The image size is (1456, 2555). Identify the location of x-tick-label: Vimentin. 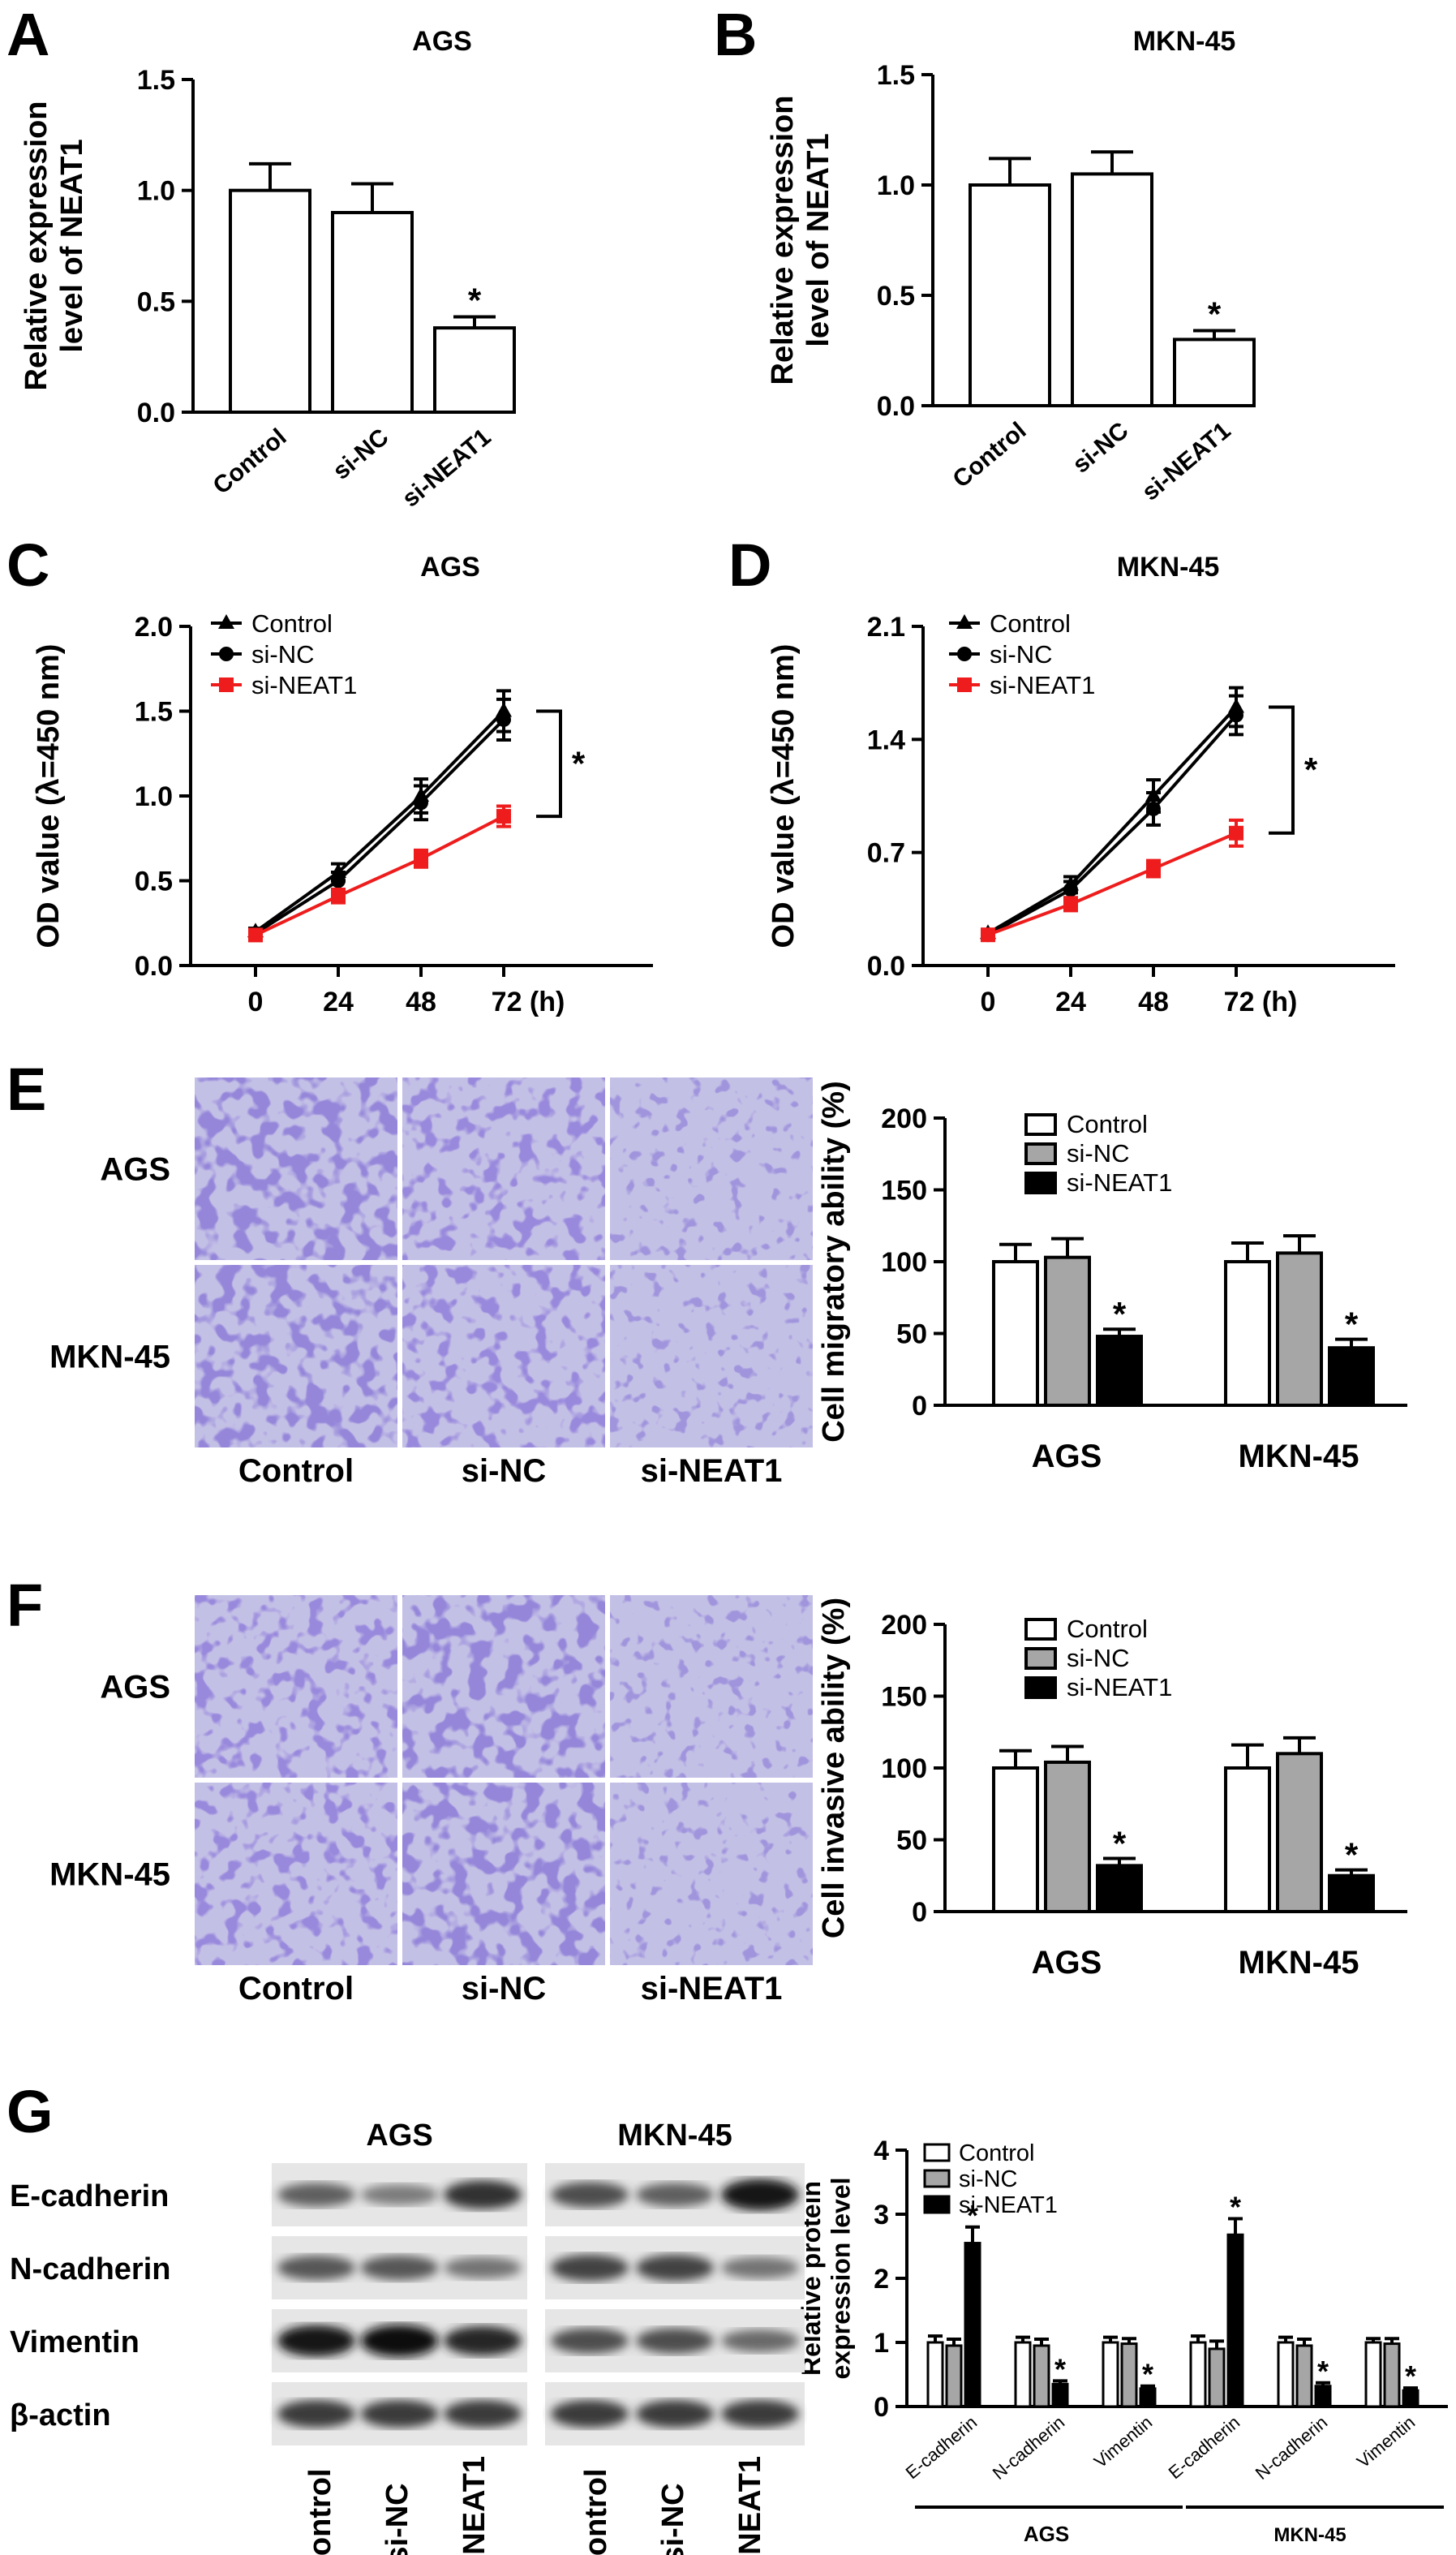
(1386, 2442).